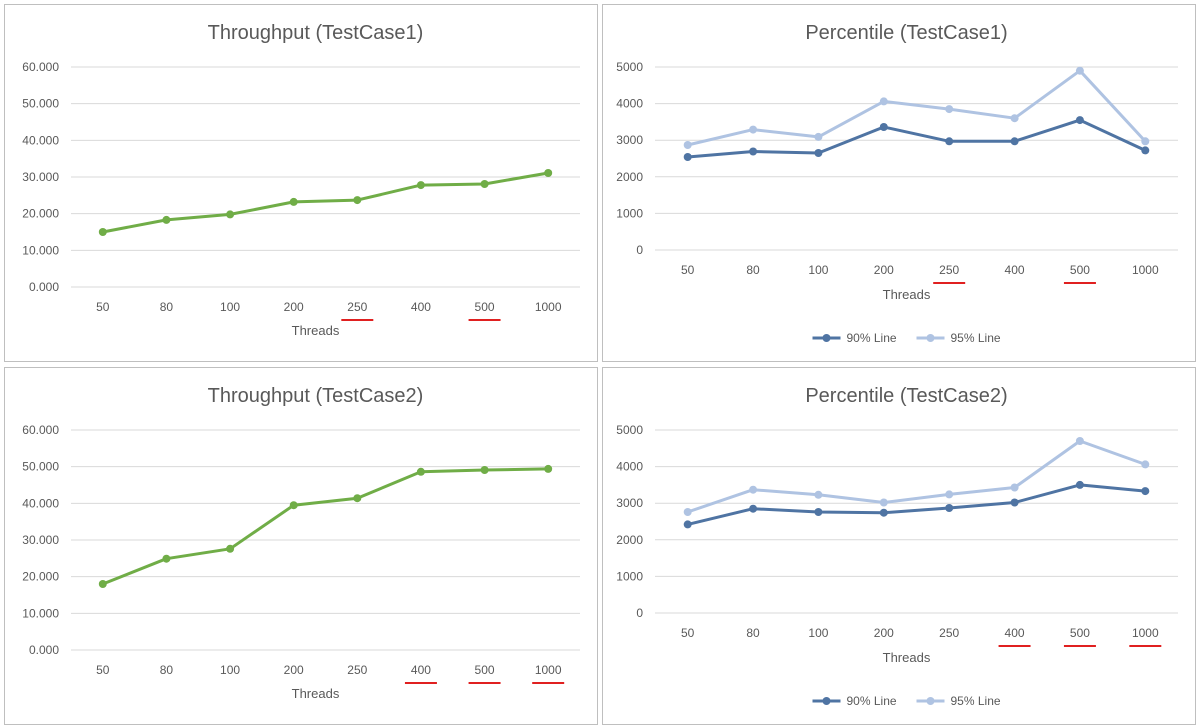 This screenshot has width=1200, height=728. Describe the element at coordinates (40, 467) in the screenshot. I see `y-tick-label-50-000: 50.000` at that location.